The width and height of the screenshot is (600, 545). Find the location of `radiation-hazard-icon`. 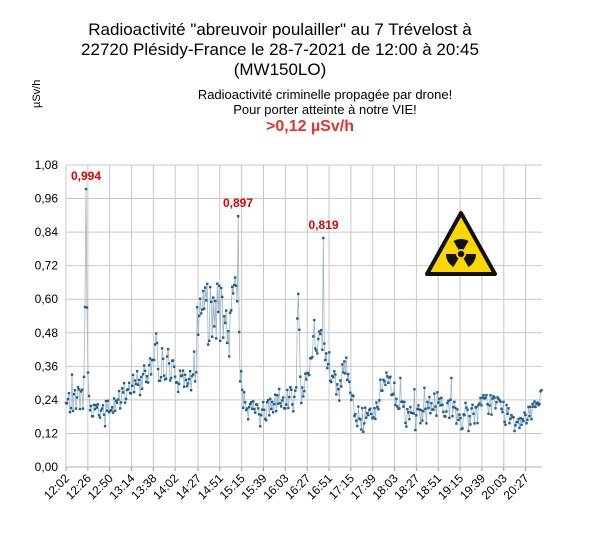

radiation-hazard-icon is located at coordinates (461, 243).